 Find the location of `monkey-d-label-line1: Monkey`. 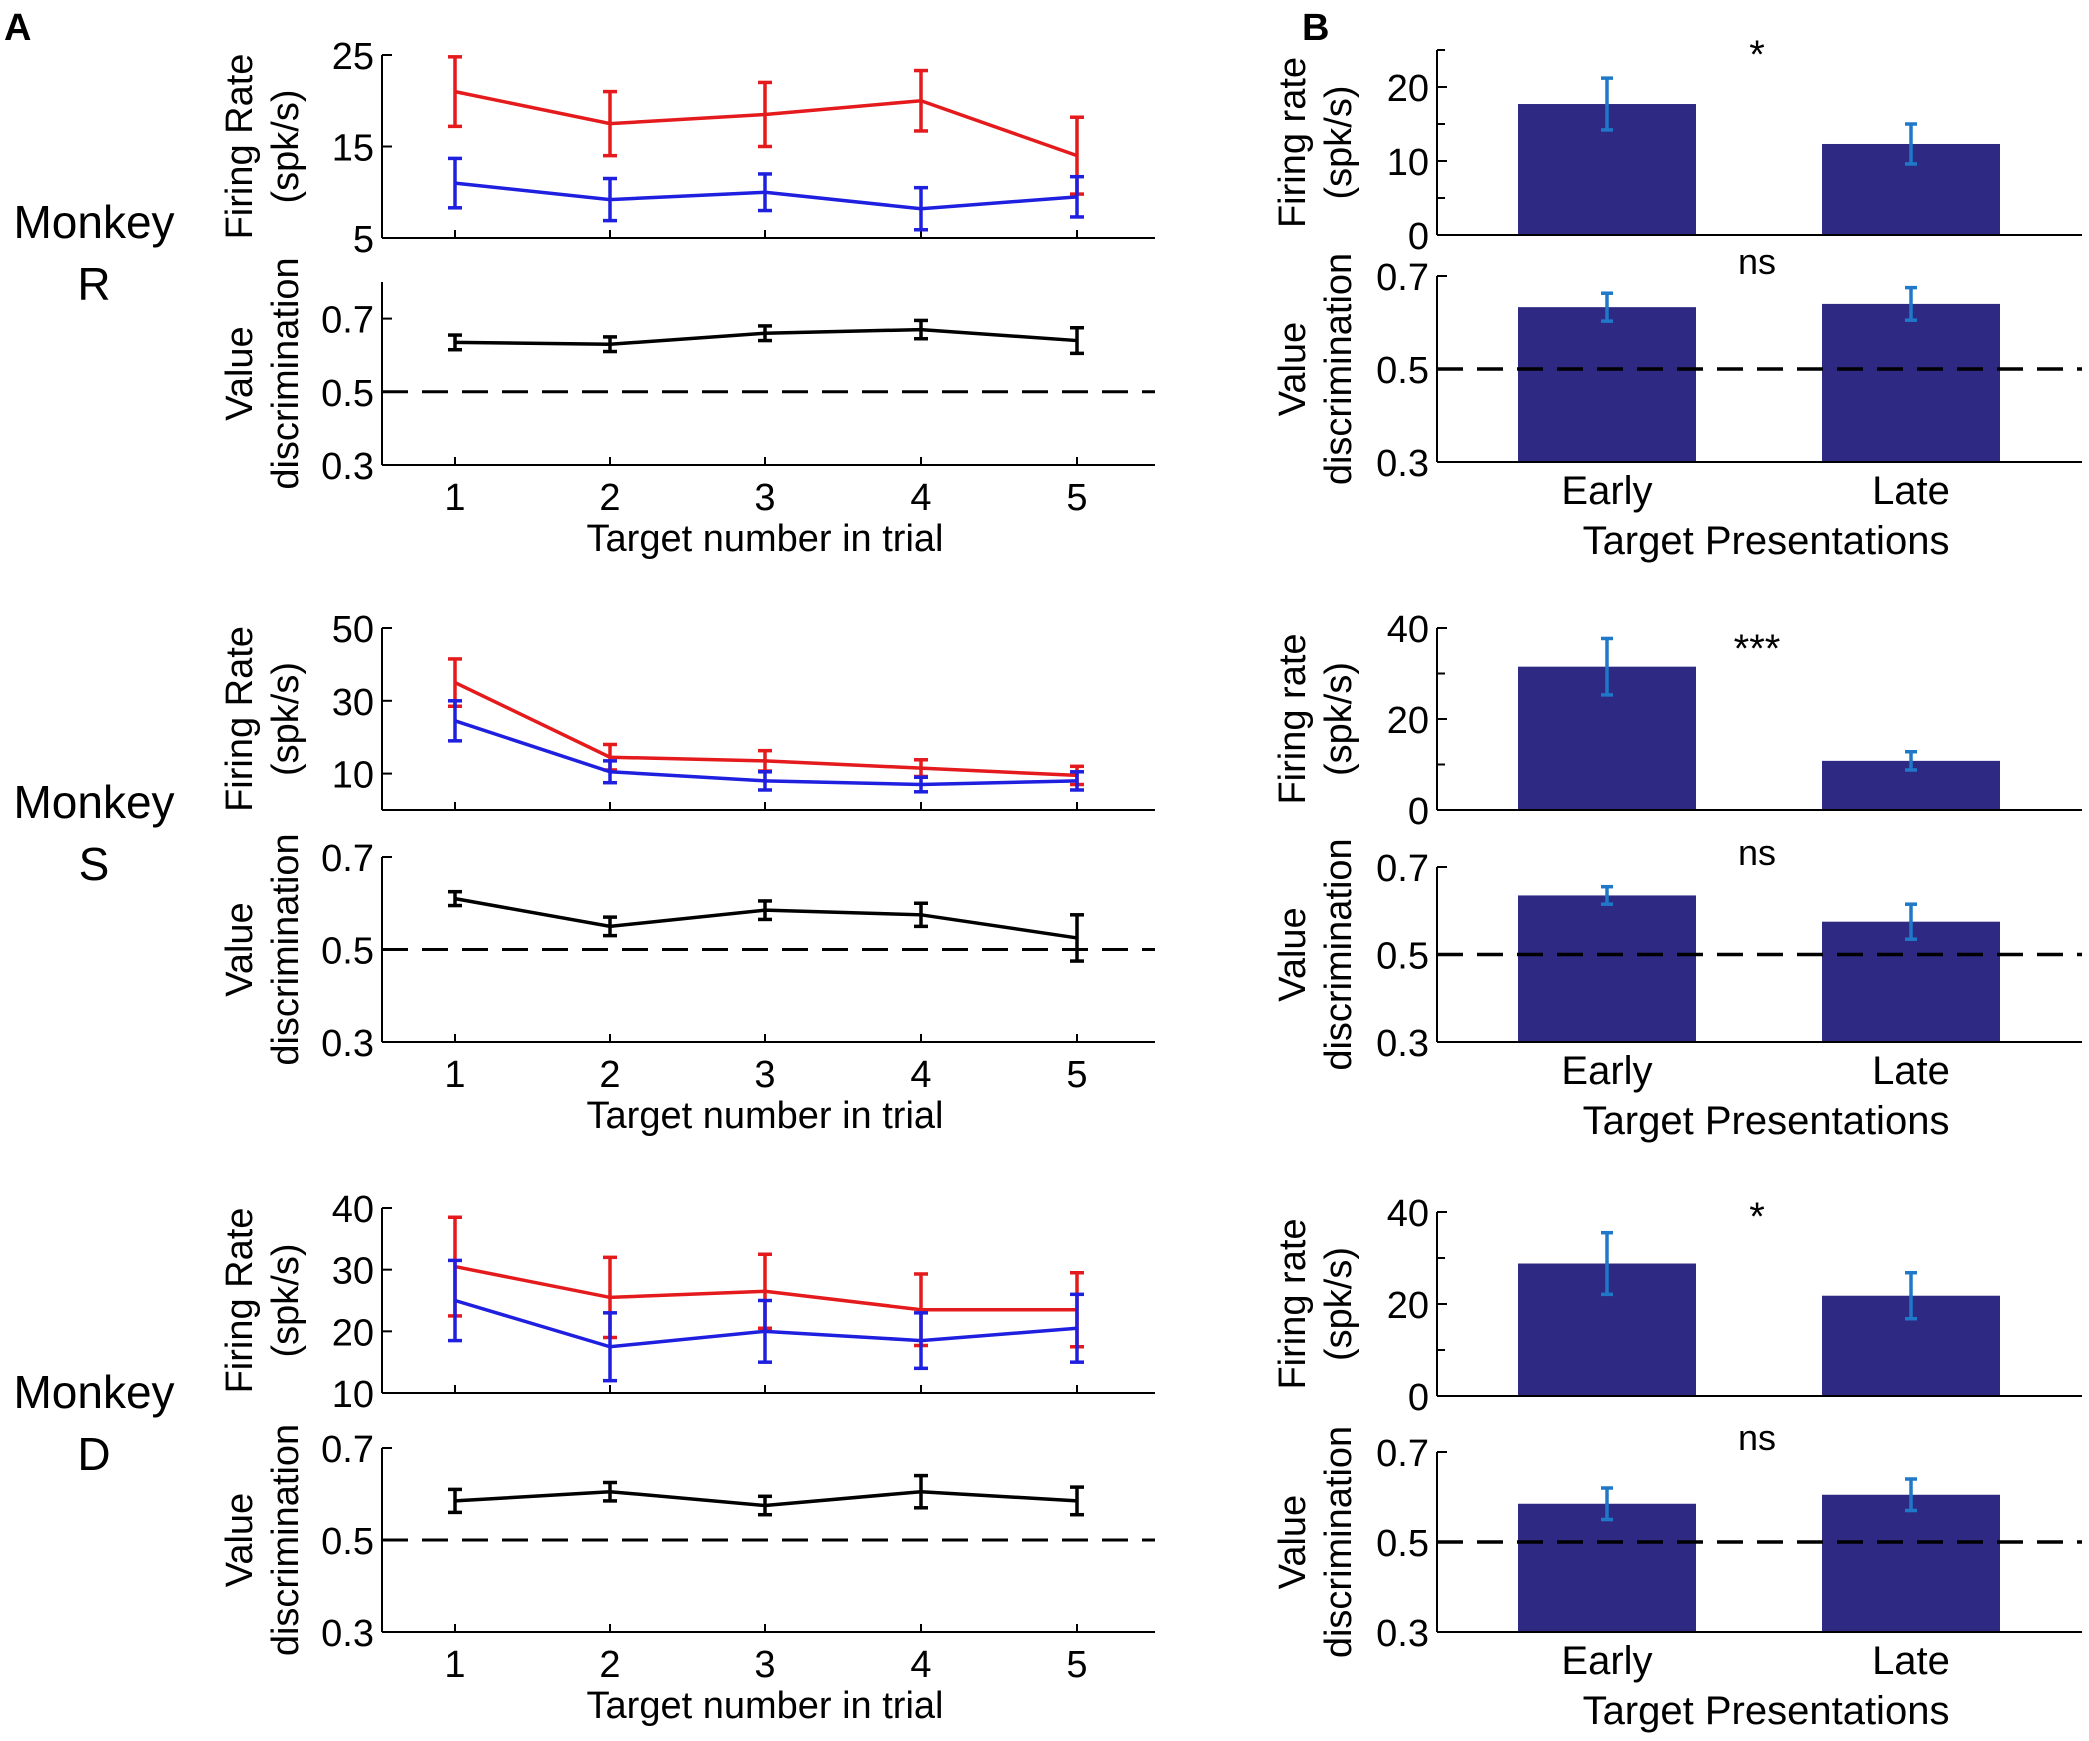

monkey-d-label-line1: Monkey is located at coordinates (93, 1392).